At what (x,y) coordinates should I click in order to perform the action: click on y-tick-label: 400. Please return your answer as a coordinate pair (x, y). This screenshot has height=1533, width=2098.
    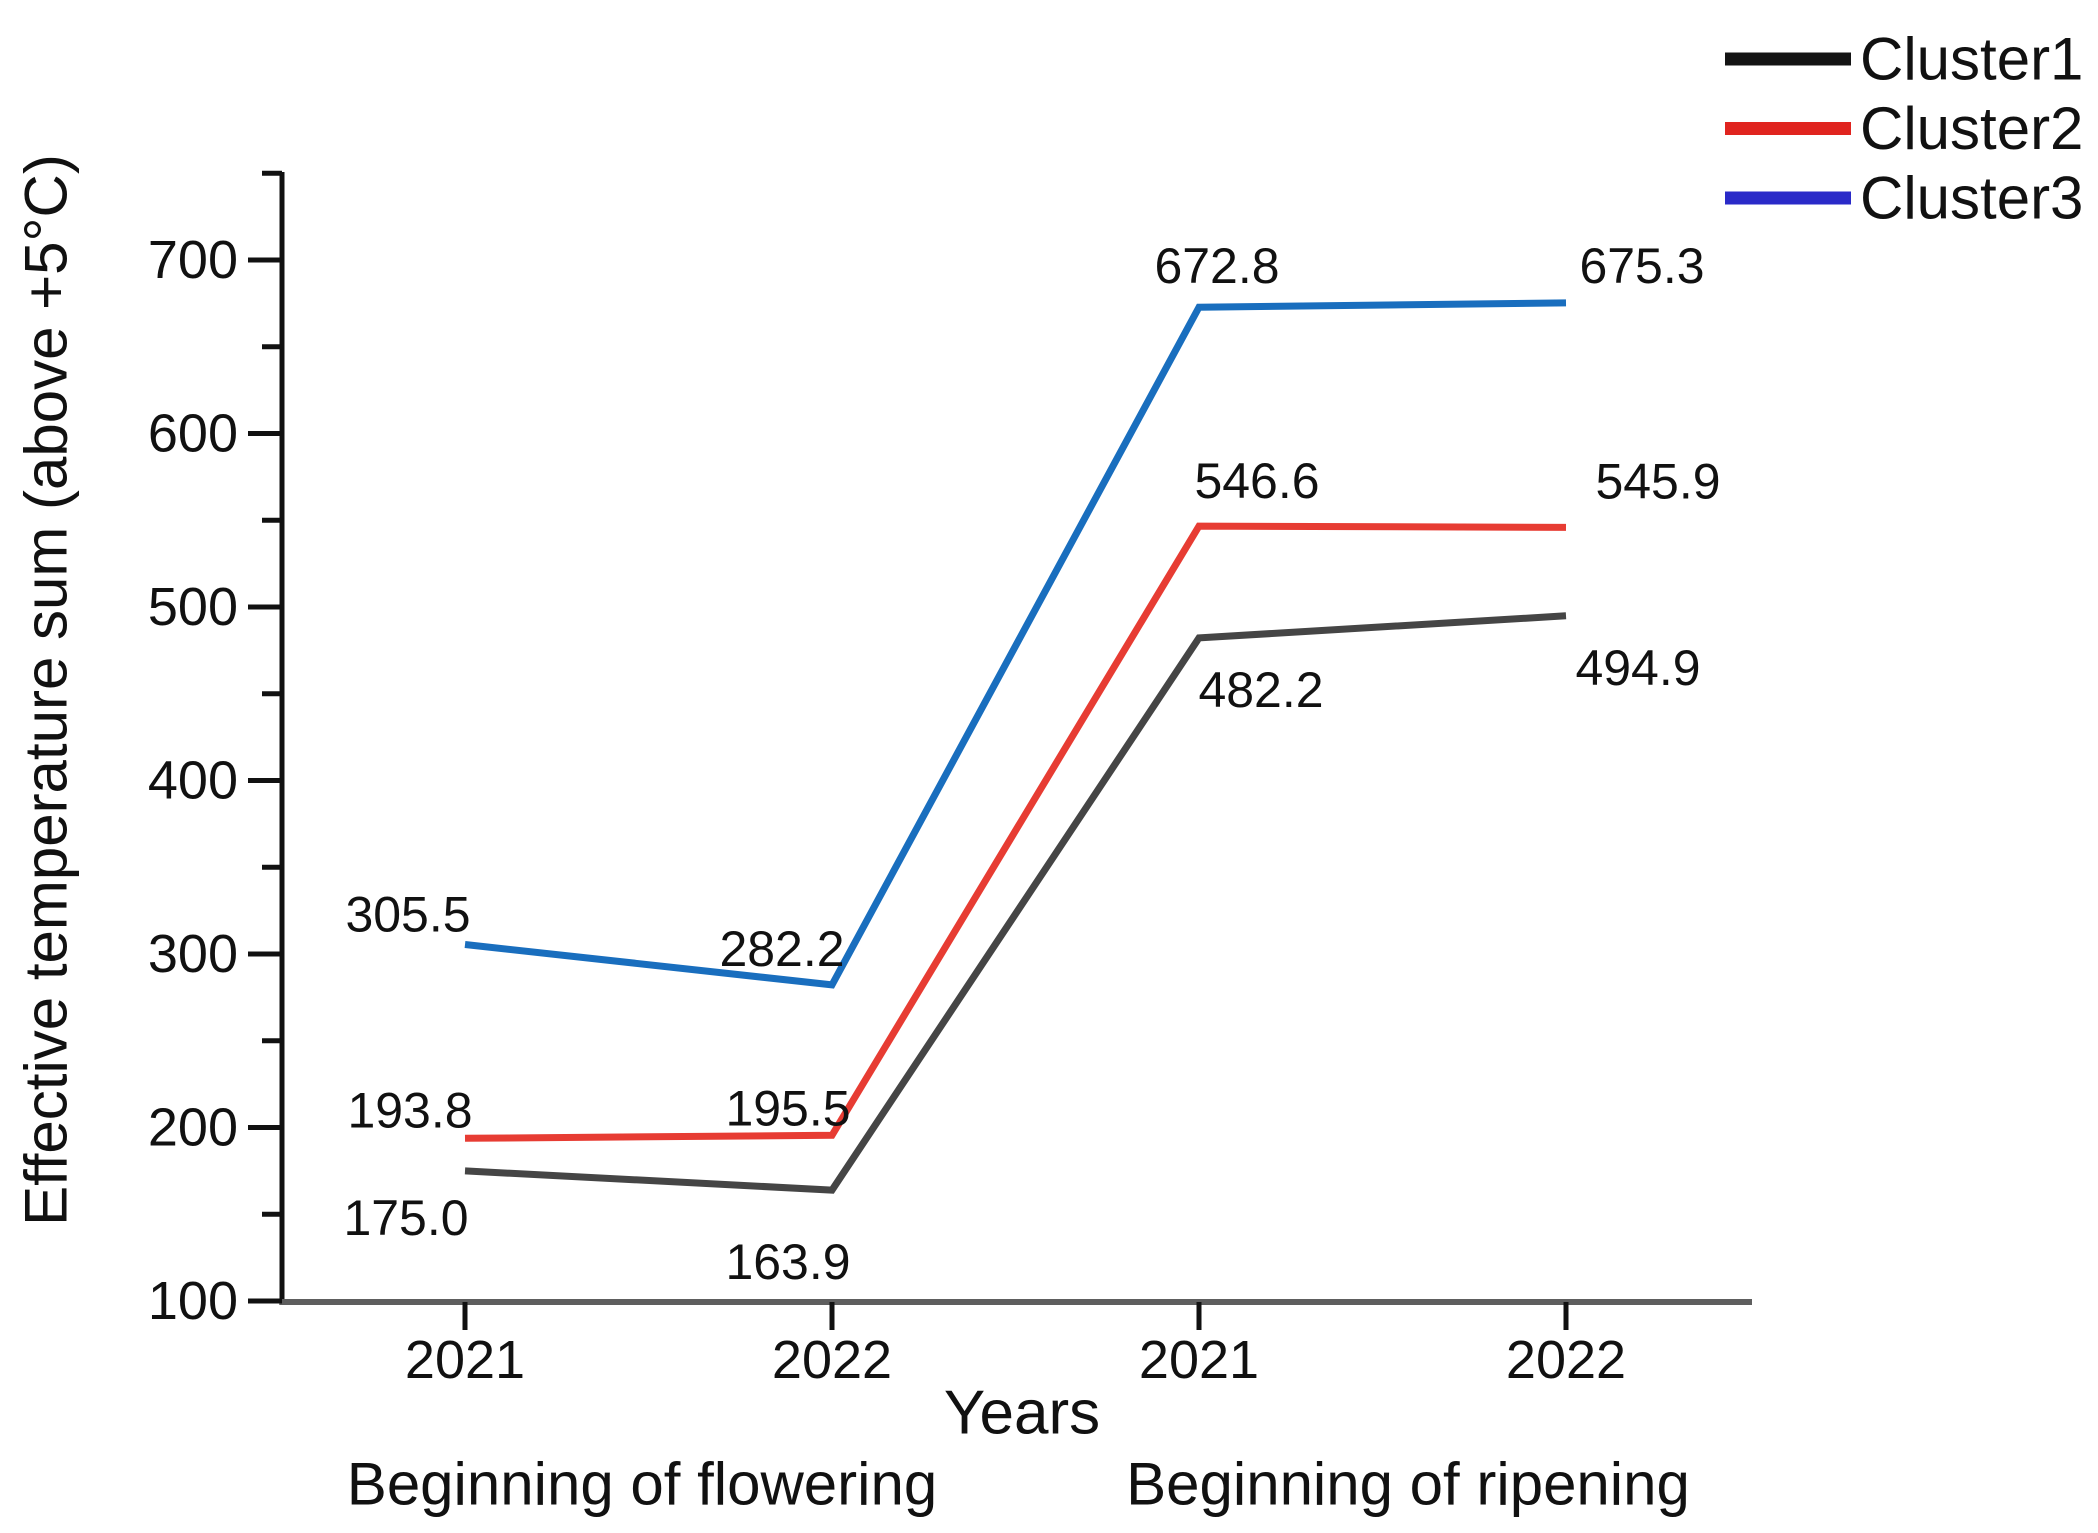
    Looking at the image, I should click on (193, 781).